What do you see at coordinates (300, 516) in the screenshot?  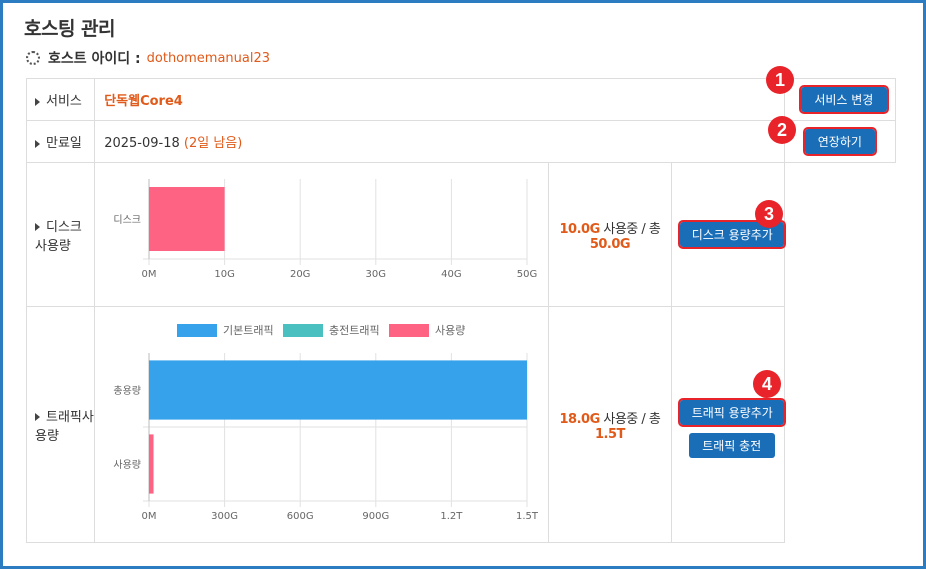 I see `x-tick-label: 600G` at bounding box center [300, 516].